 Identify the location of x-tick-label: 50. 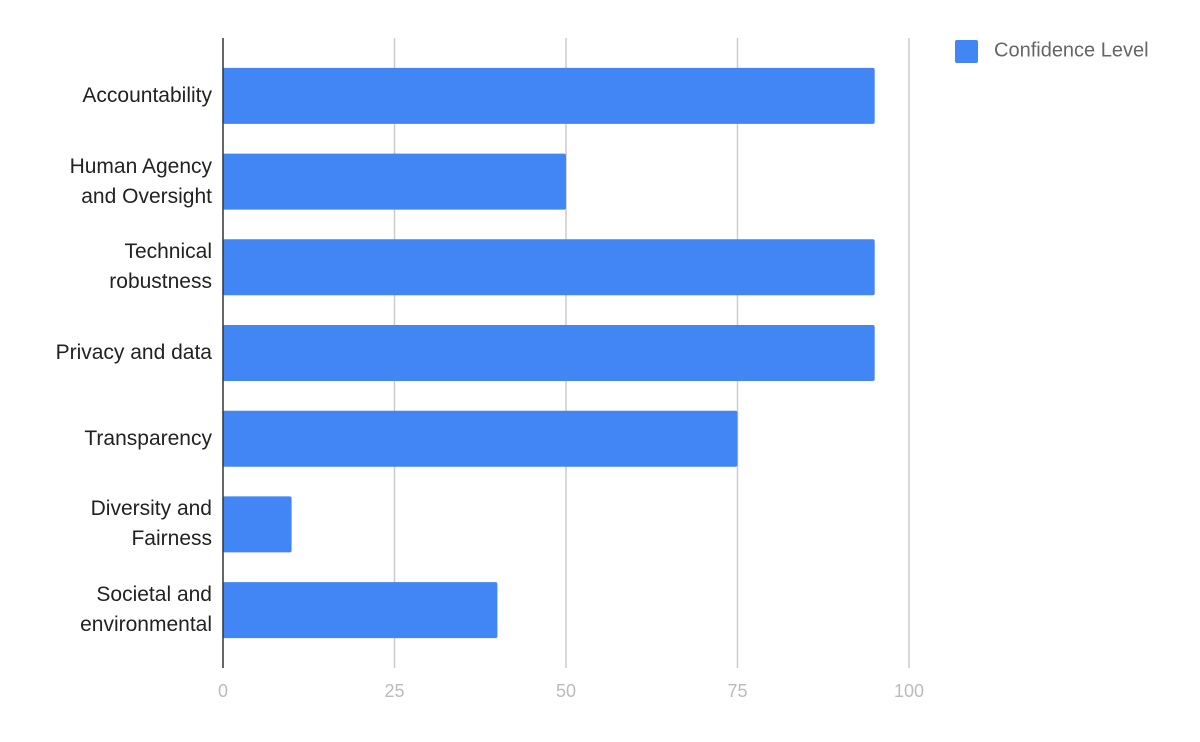
(566, 691).